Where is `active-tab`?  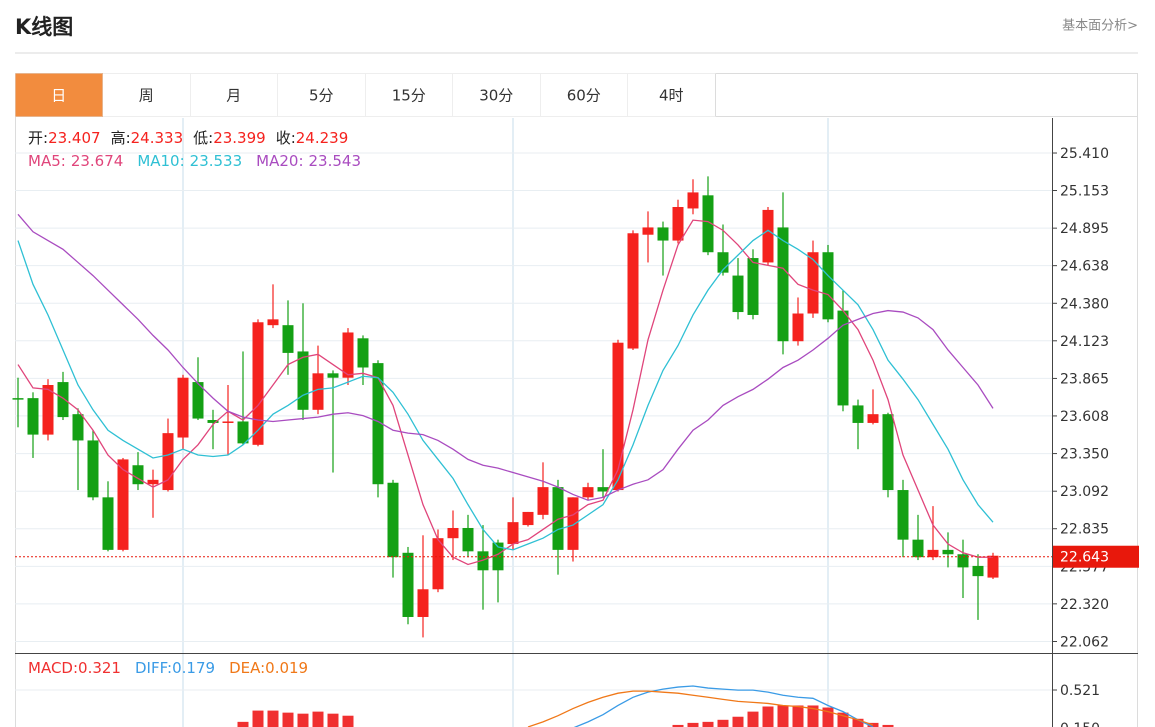
active-tab is located at coordinates (59, 95).